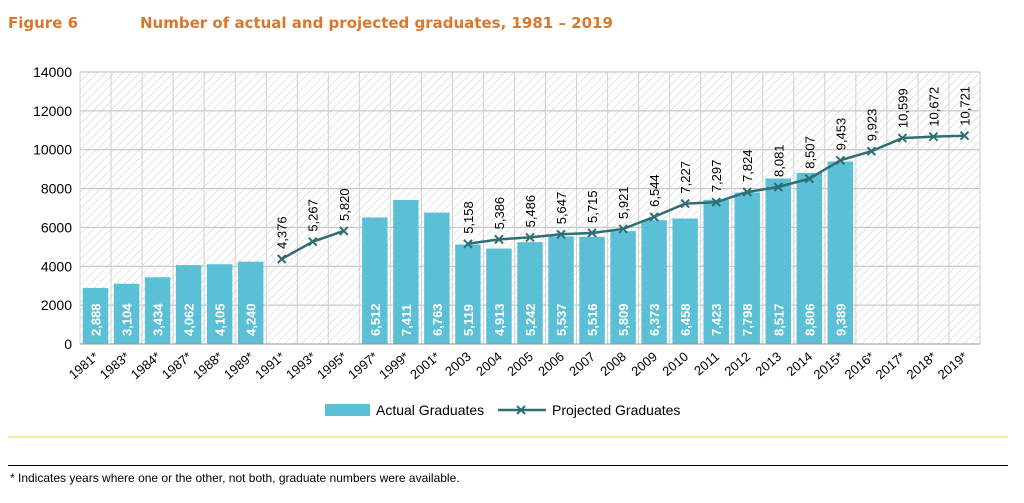 This screenshot has width=1024, height=503. What do you see at coordinates (809, 319) in the screenshot?
I see `bar-value-label: 8,806` at bounding box center [809, 319].